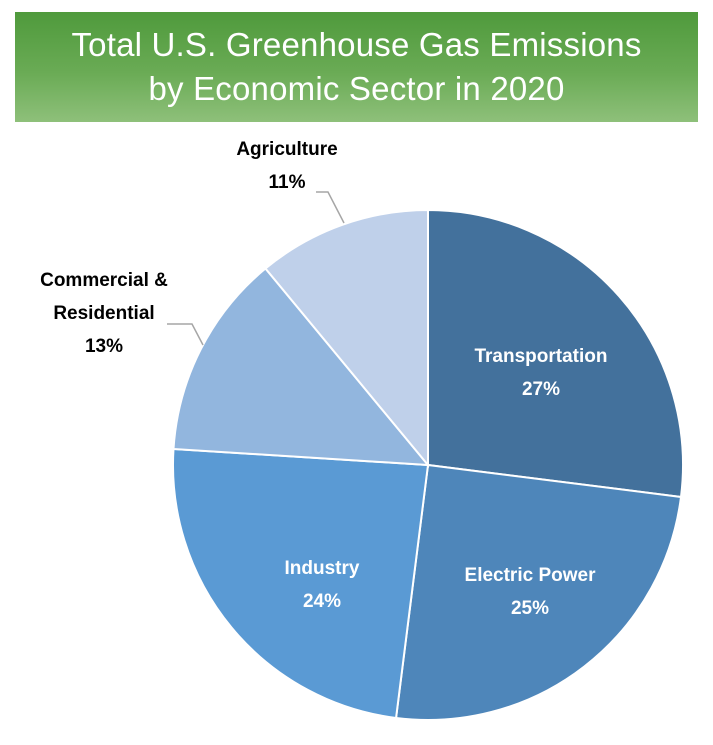 The height and width of the screenshot is (745, 713). I want to click on pie-slice-agriculture, so click(346, 338).